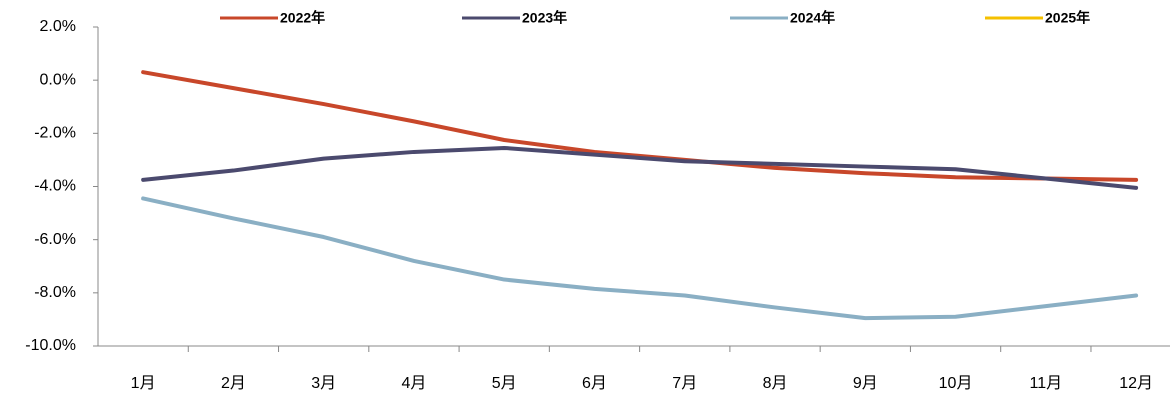  Describe the element at coordinates (55, 239) in the screenshot. I see `y-tick-label: -6.0%` at that location.